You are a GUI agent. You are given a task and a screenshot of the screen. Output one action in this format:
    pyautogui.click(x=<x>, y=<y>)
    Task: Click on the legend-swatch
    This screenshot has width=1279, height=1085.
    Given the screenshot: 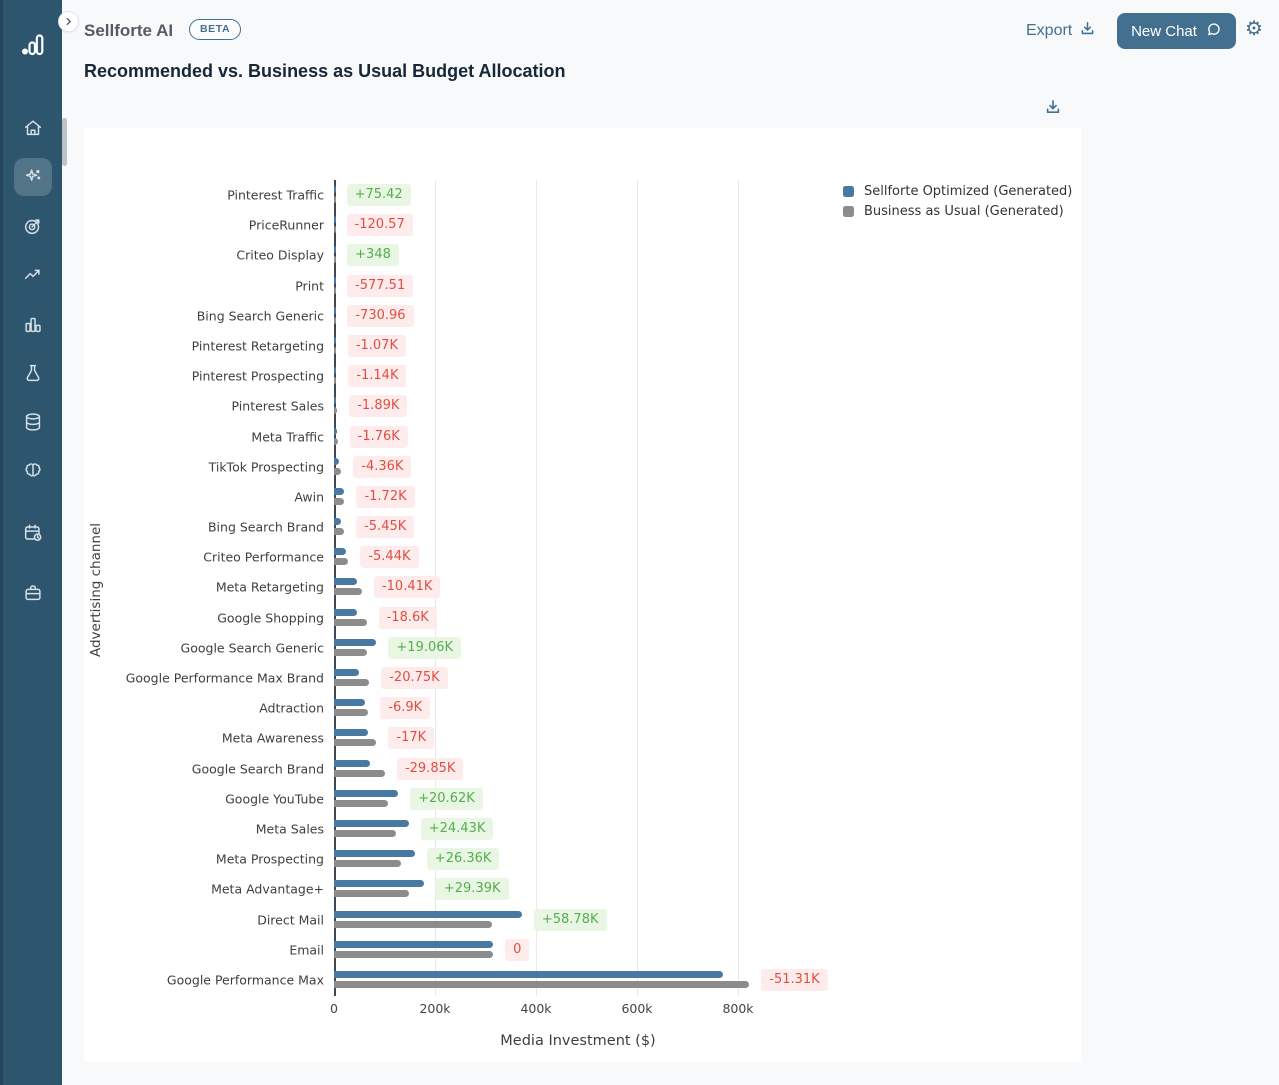 What is the action you would take?
    pyautogui.click(x=848, y=191)
    